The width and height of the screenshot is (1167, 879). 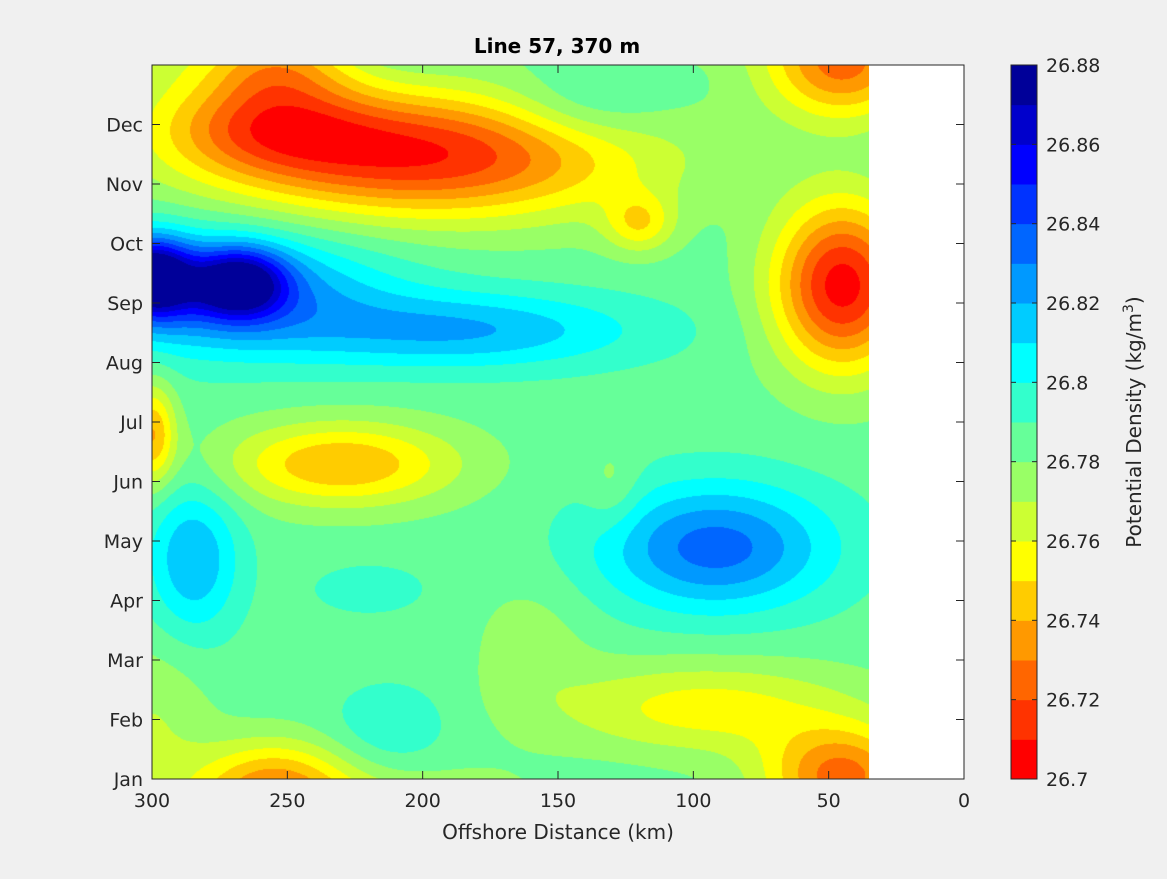 I want to click on y-tick-label: May, so click(x=123, y=542).